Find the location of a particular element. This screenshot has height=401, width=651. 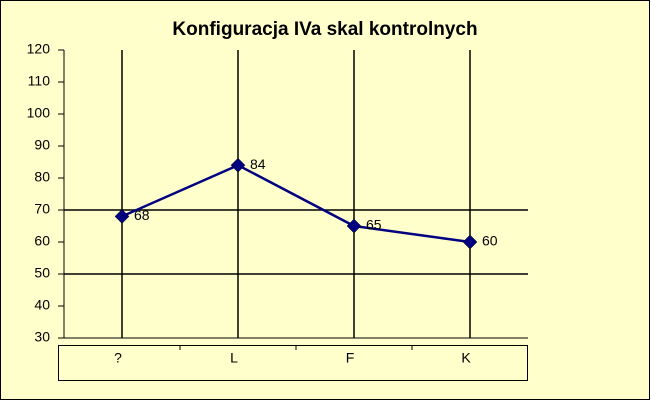

y-tick-label: 50 is located at coordinates (42, 273).